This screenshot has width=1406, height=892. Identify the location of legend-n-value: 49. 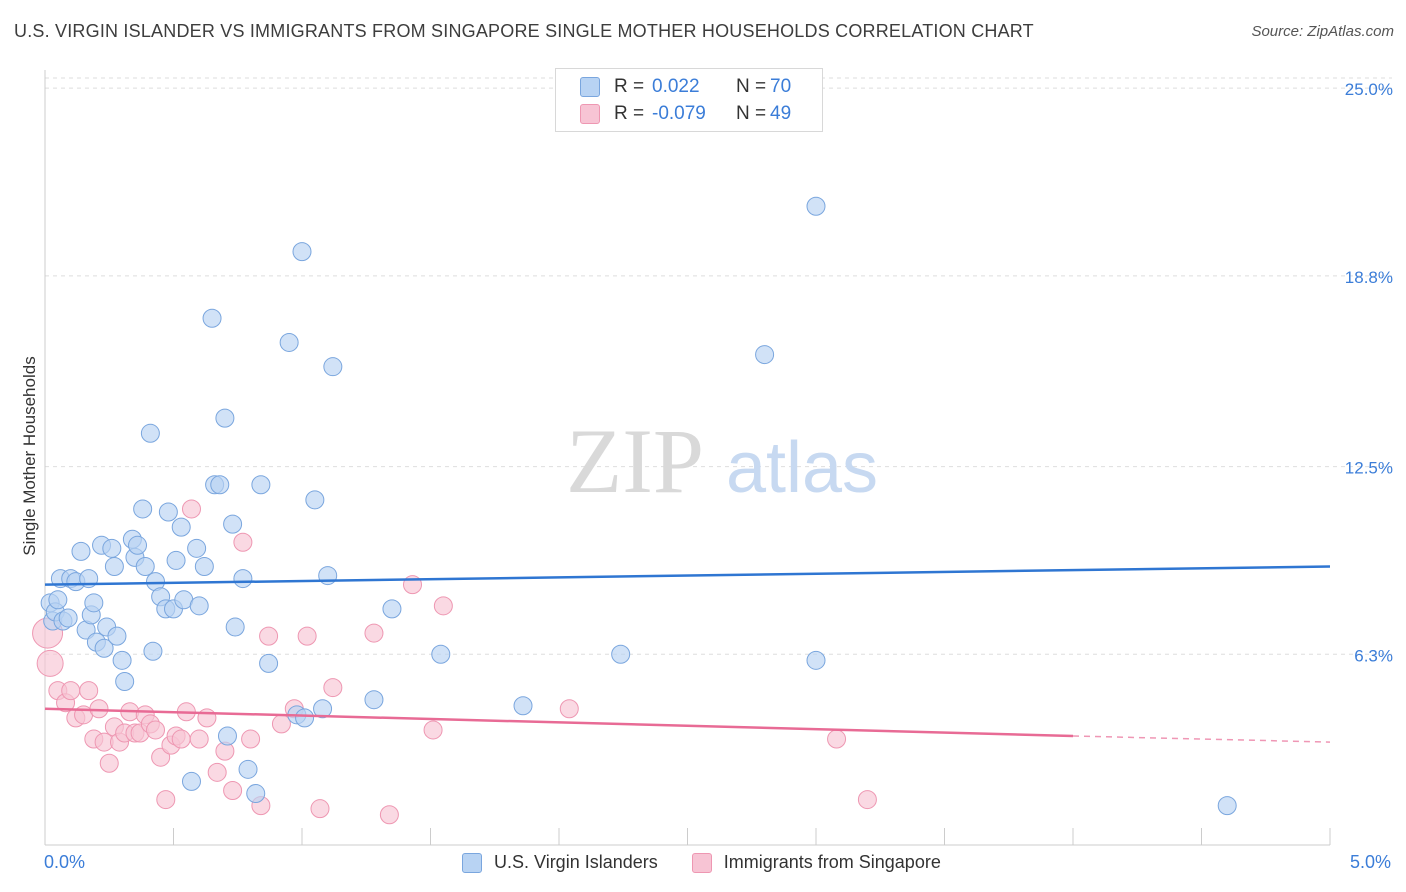
(781, 113).